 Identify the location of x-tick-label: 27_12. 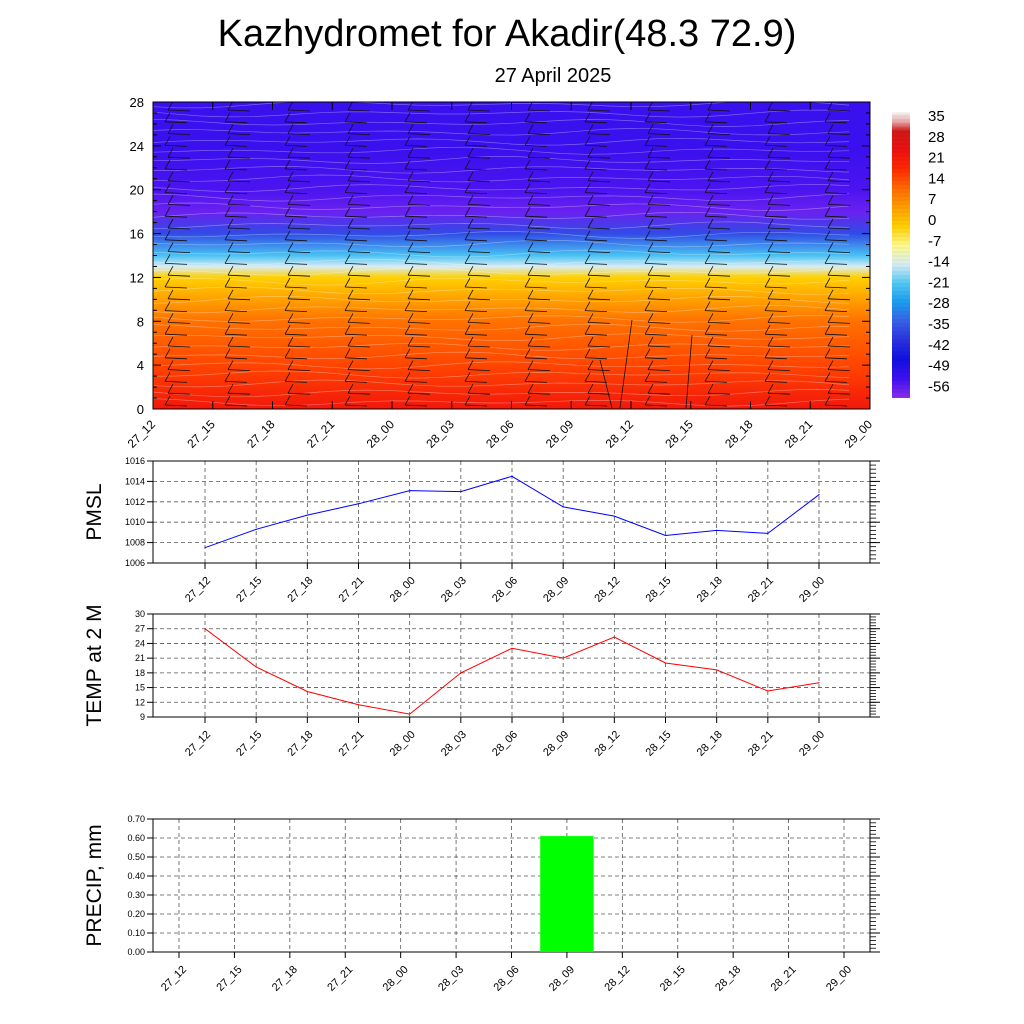
(198, 744).